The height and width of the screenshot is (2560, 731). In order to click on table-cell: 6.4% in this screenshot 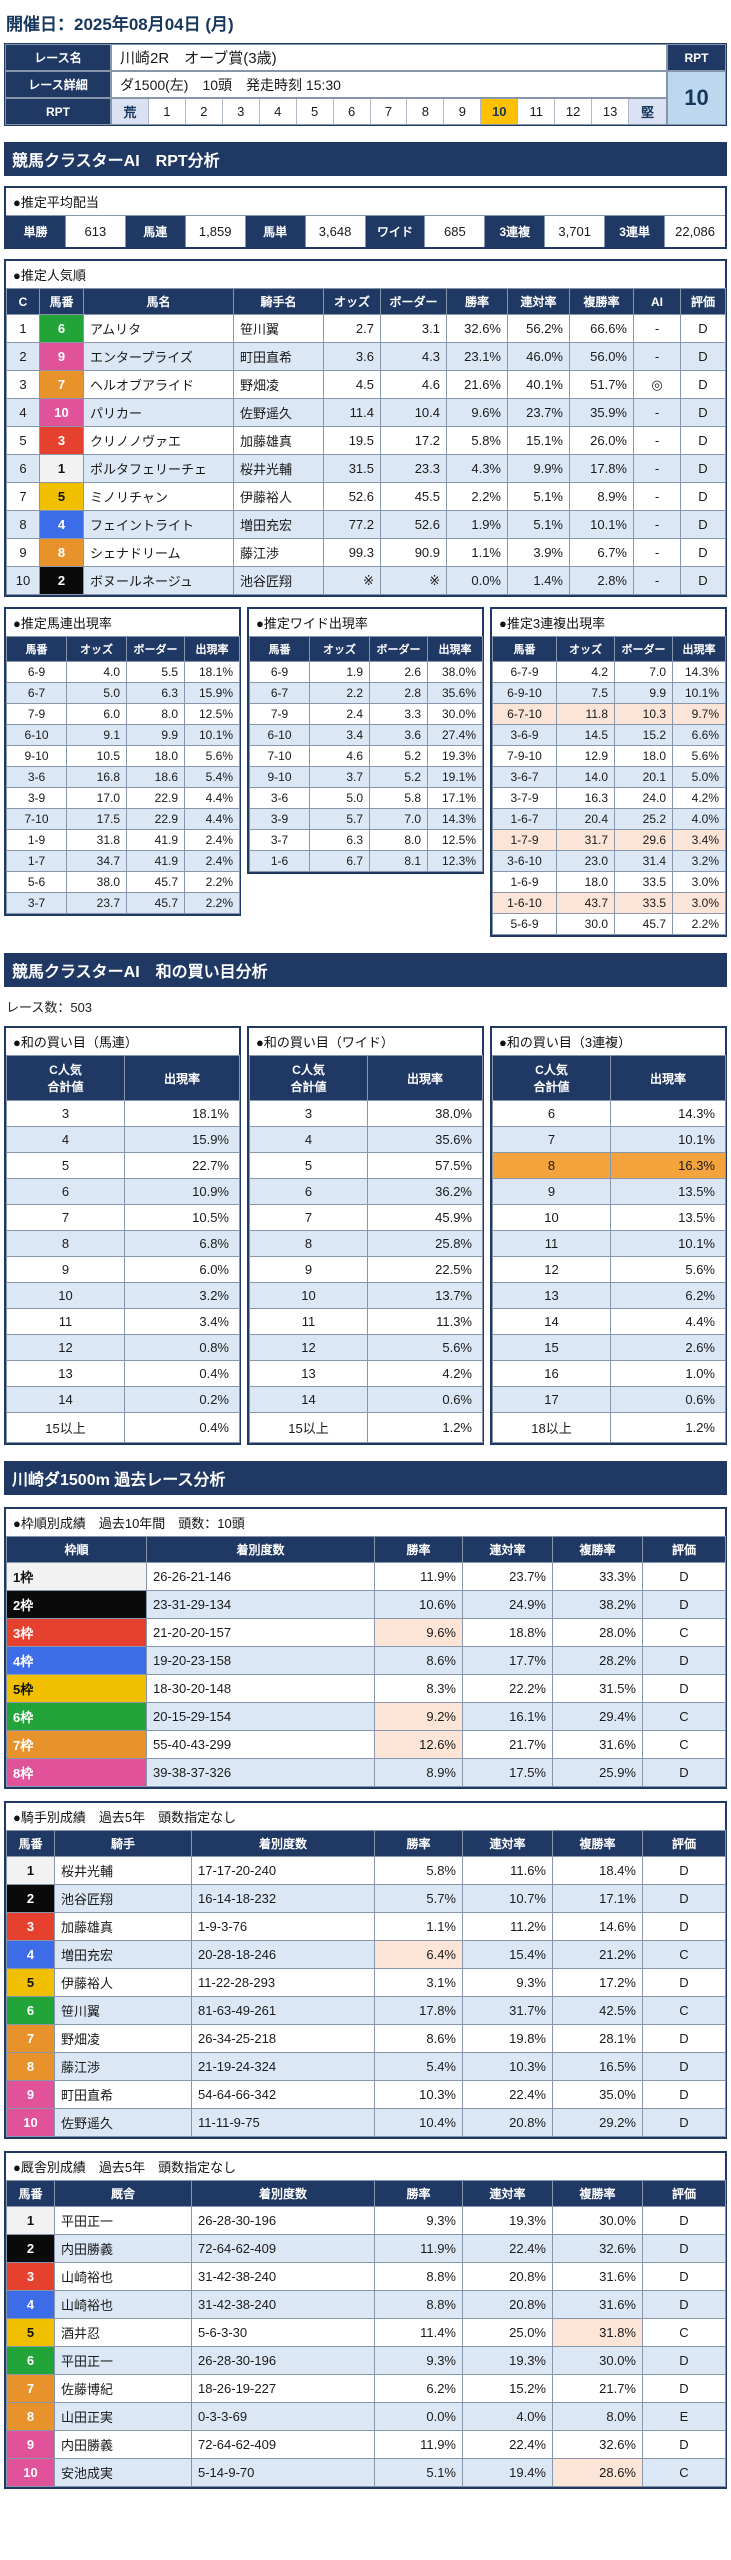, I will do `click(418, 1954)`.